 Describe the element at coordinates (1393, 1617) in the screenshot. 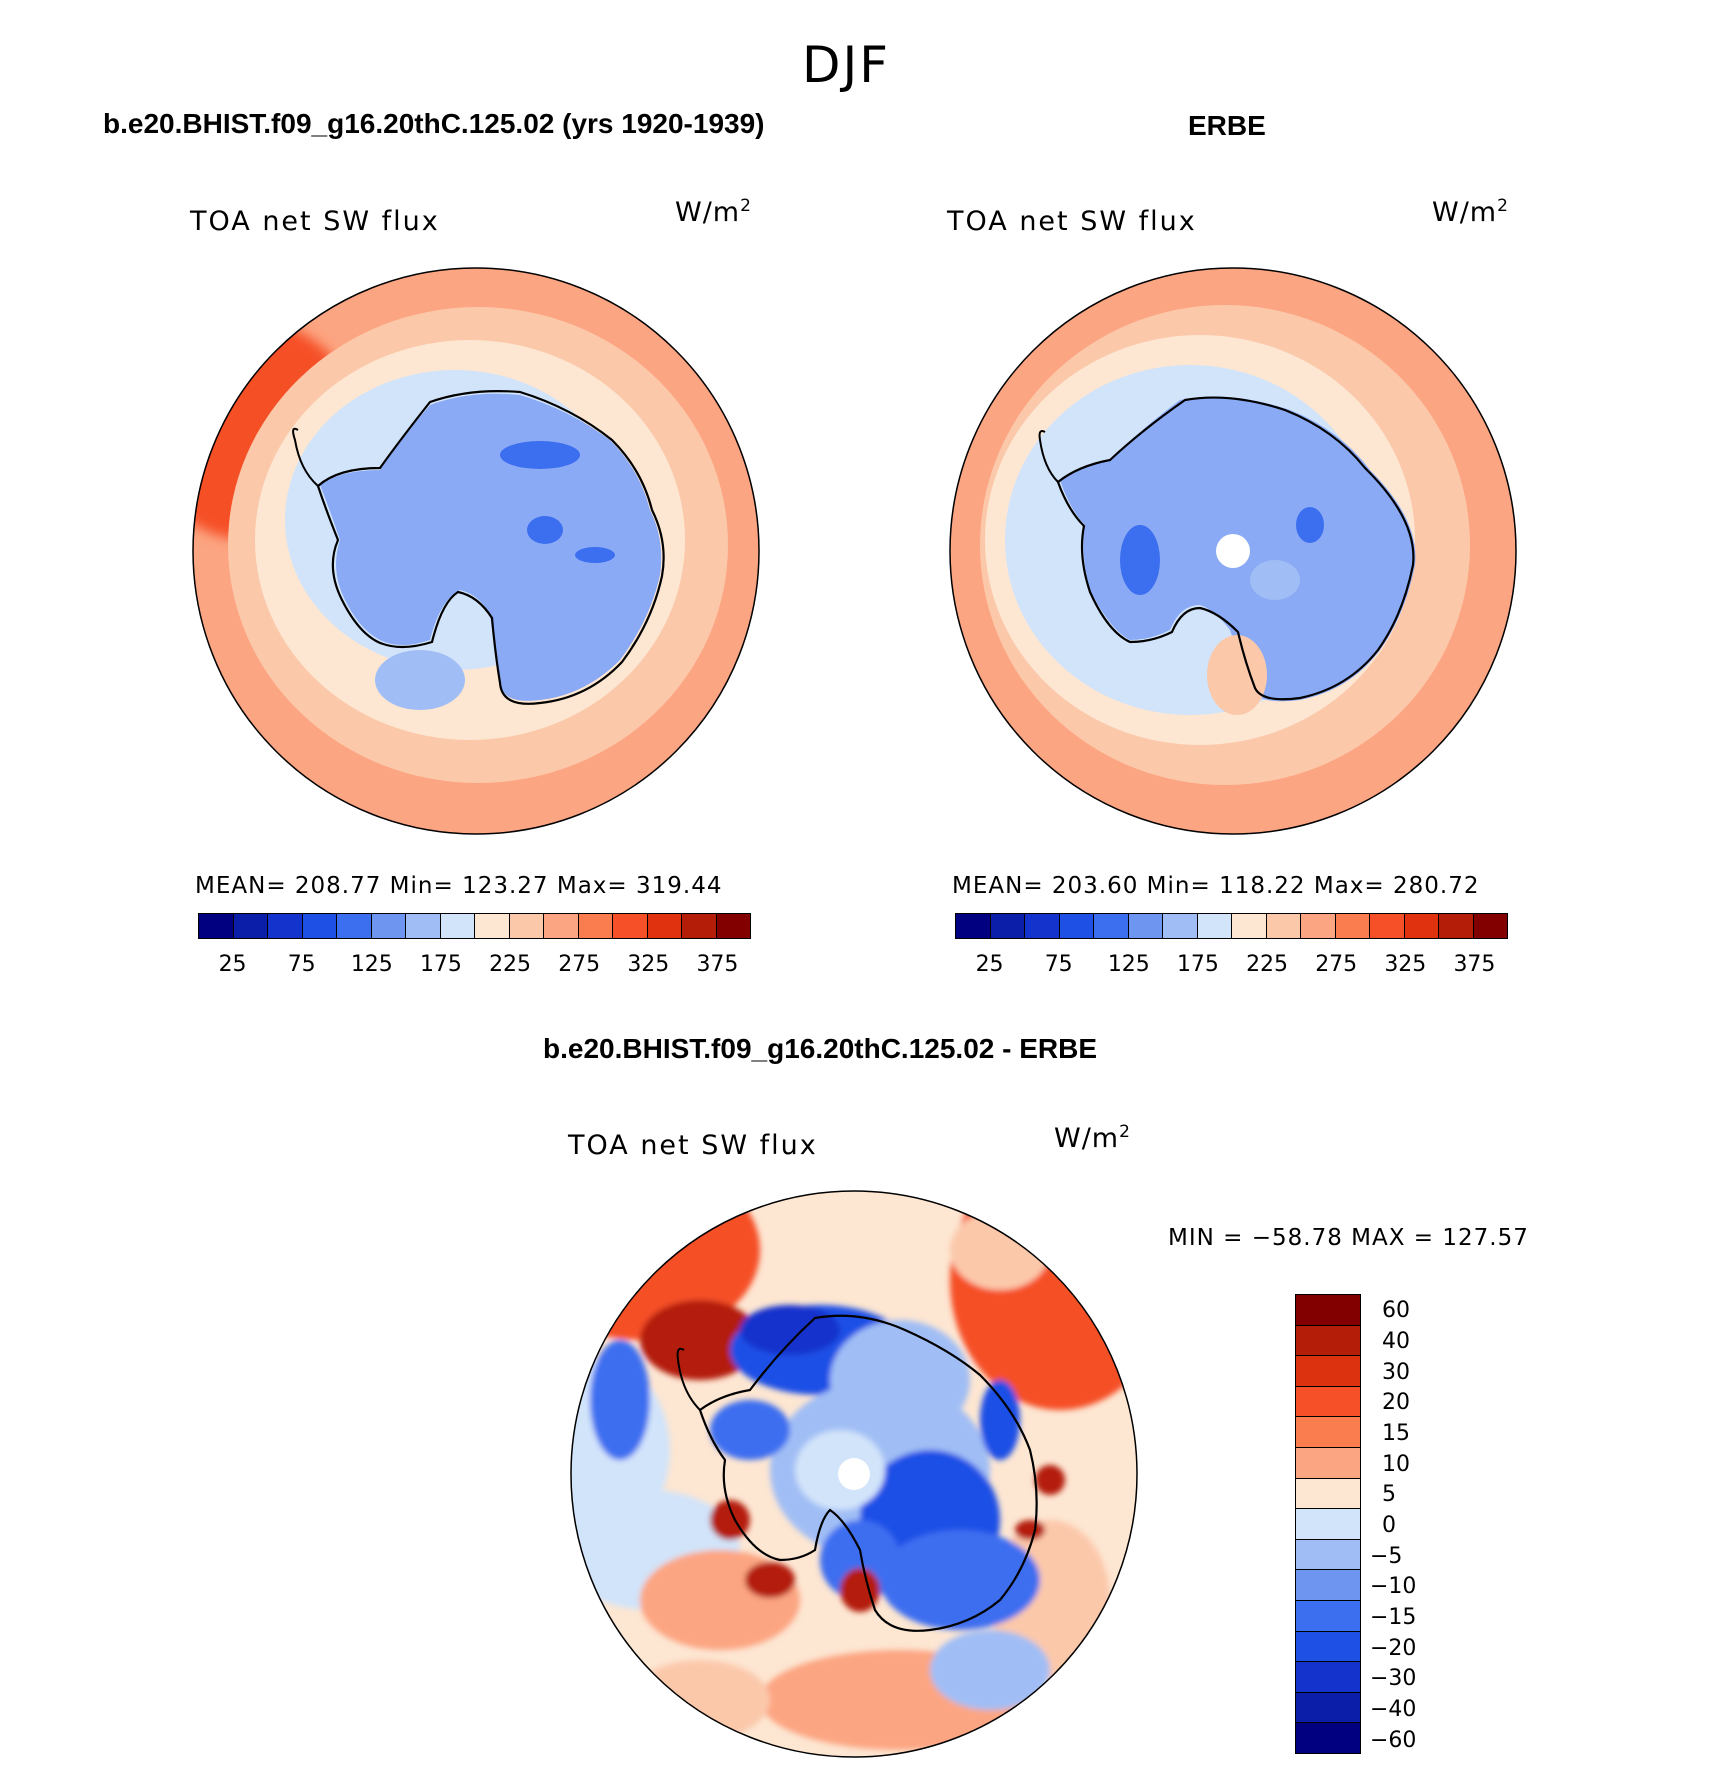

I see `colorbar-tick-label: −15` at that location.